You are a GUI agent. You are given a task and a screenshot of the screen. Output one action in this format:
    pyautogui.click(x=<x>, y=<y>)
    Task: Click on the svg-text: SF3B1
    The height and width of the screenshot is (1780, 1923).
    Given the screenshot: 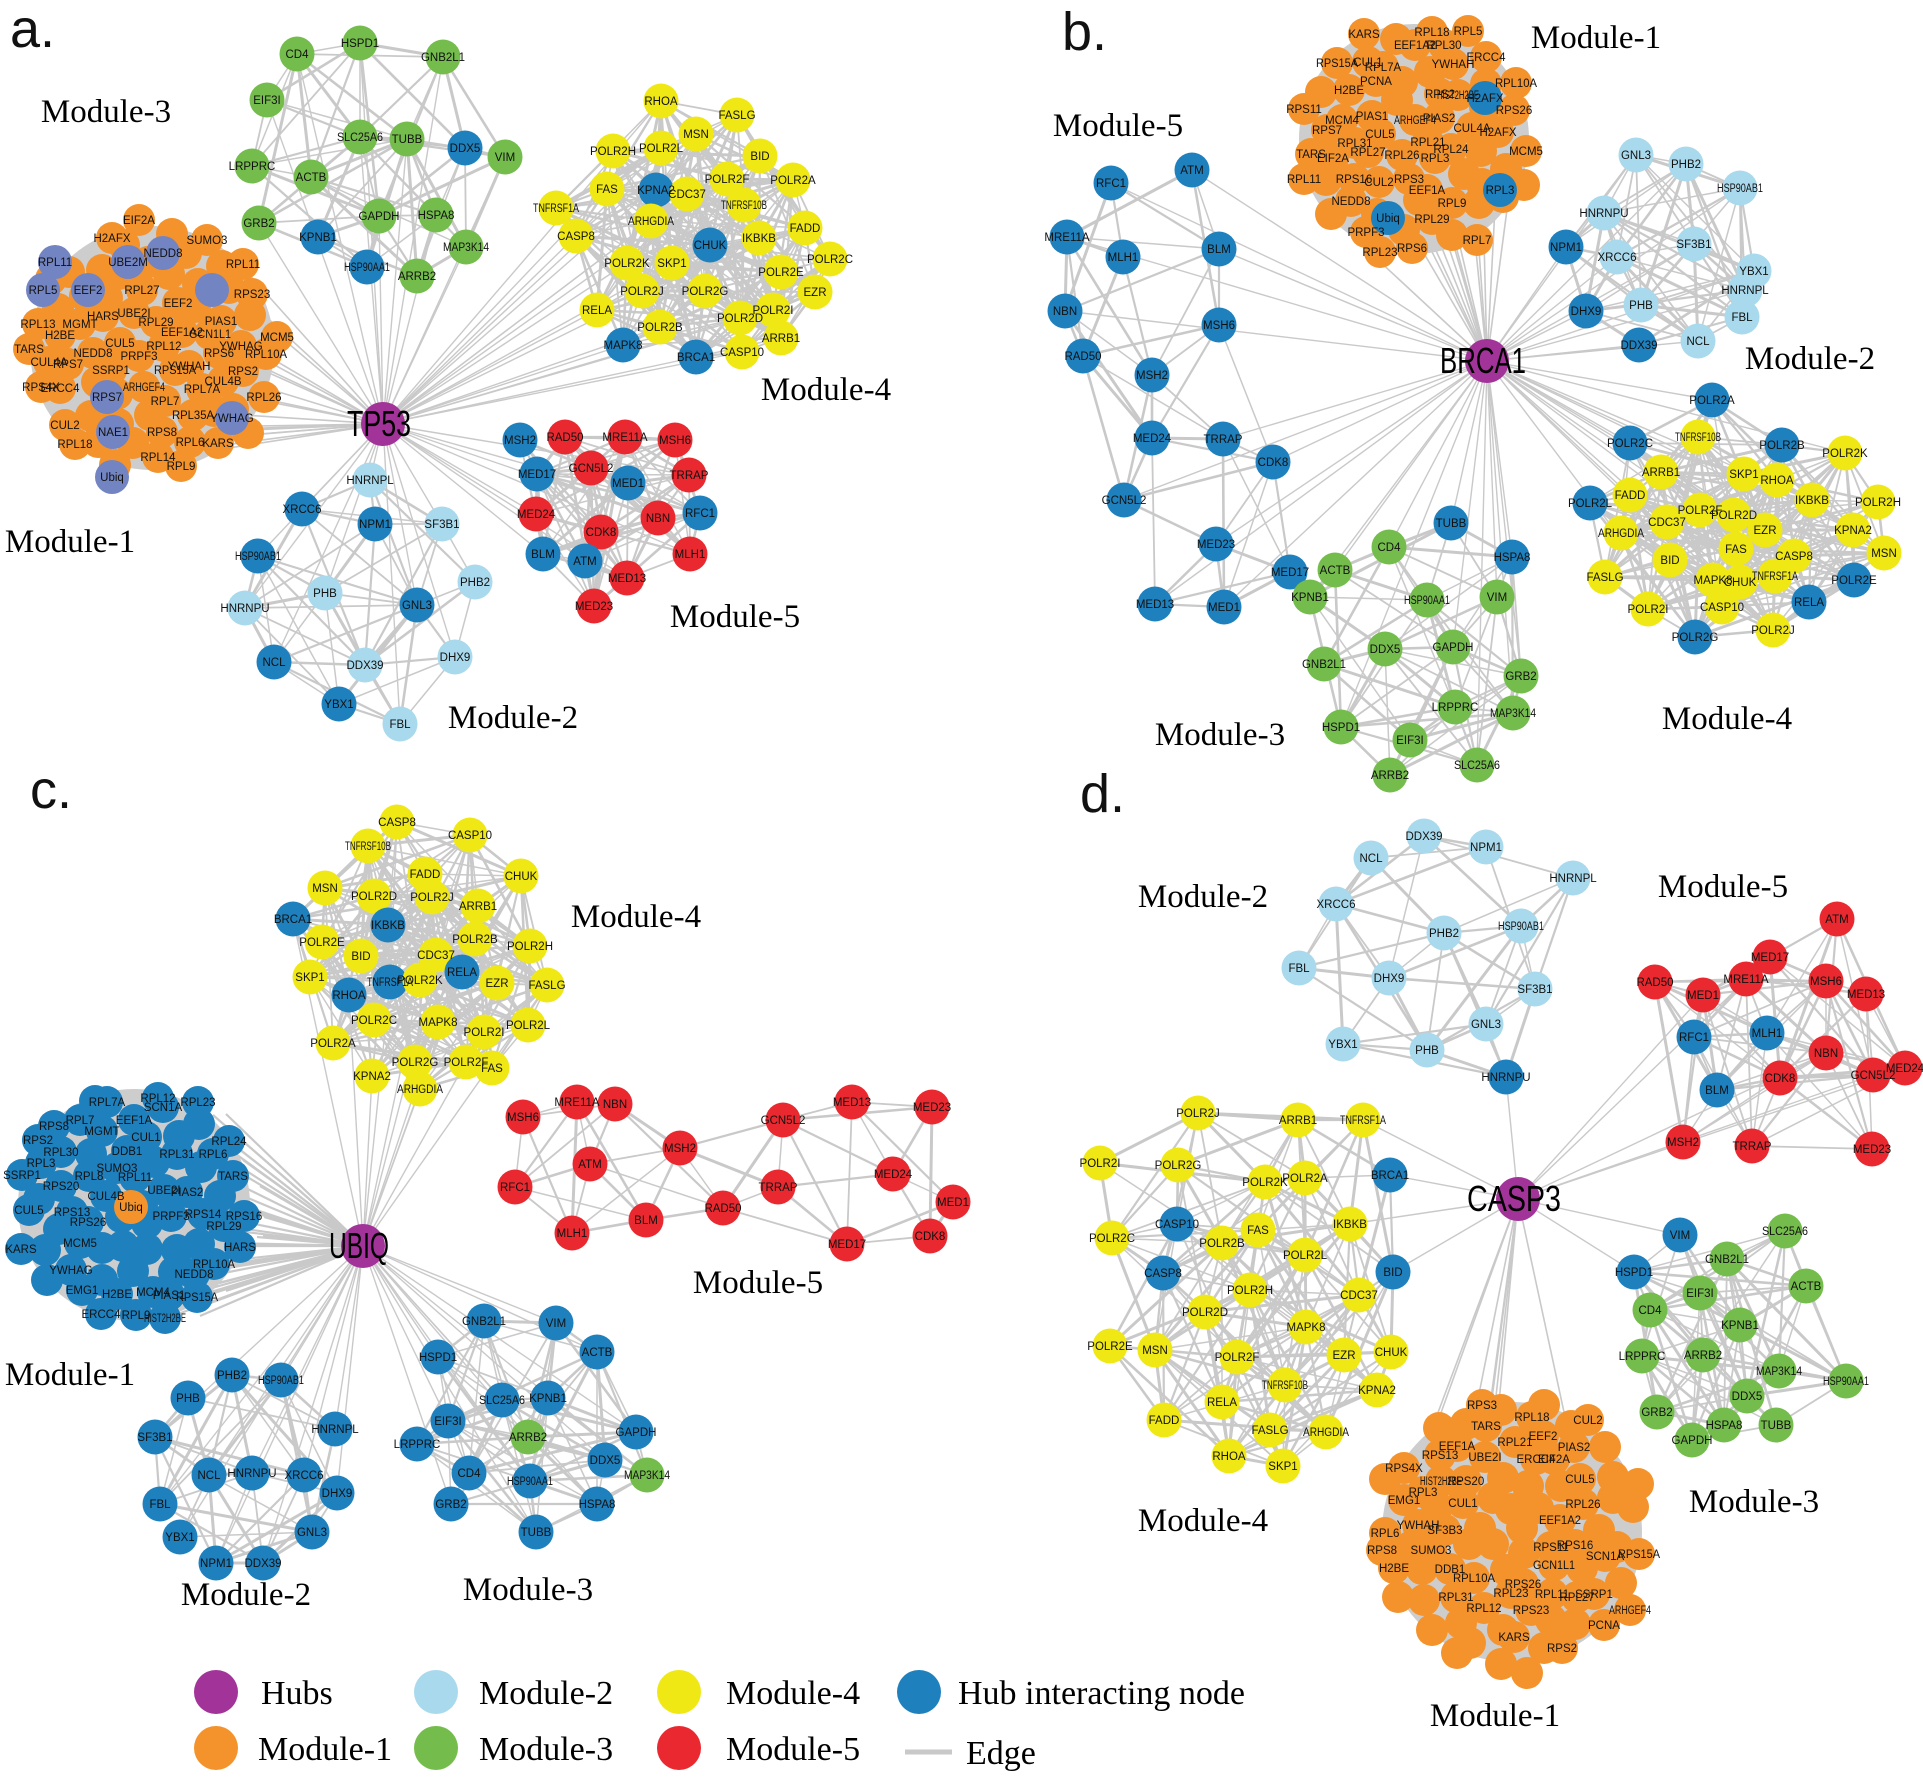 What is the action you would take?
    pyautogui.click(x=441, y=525)
    